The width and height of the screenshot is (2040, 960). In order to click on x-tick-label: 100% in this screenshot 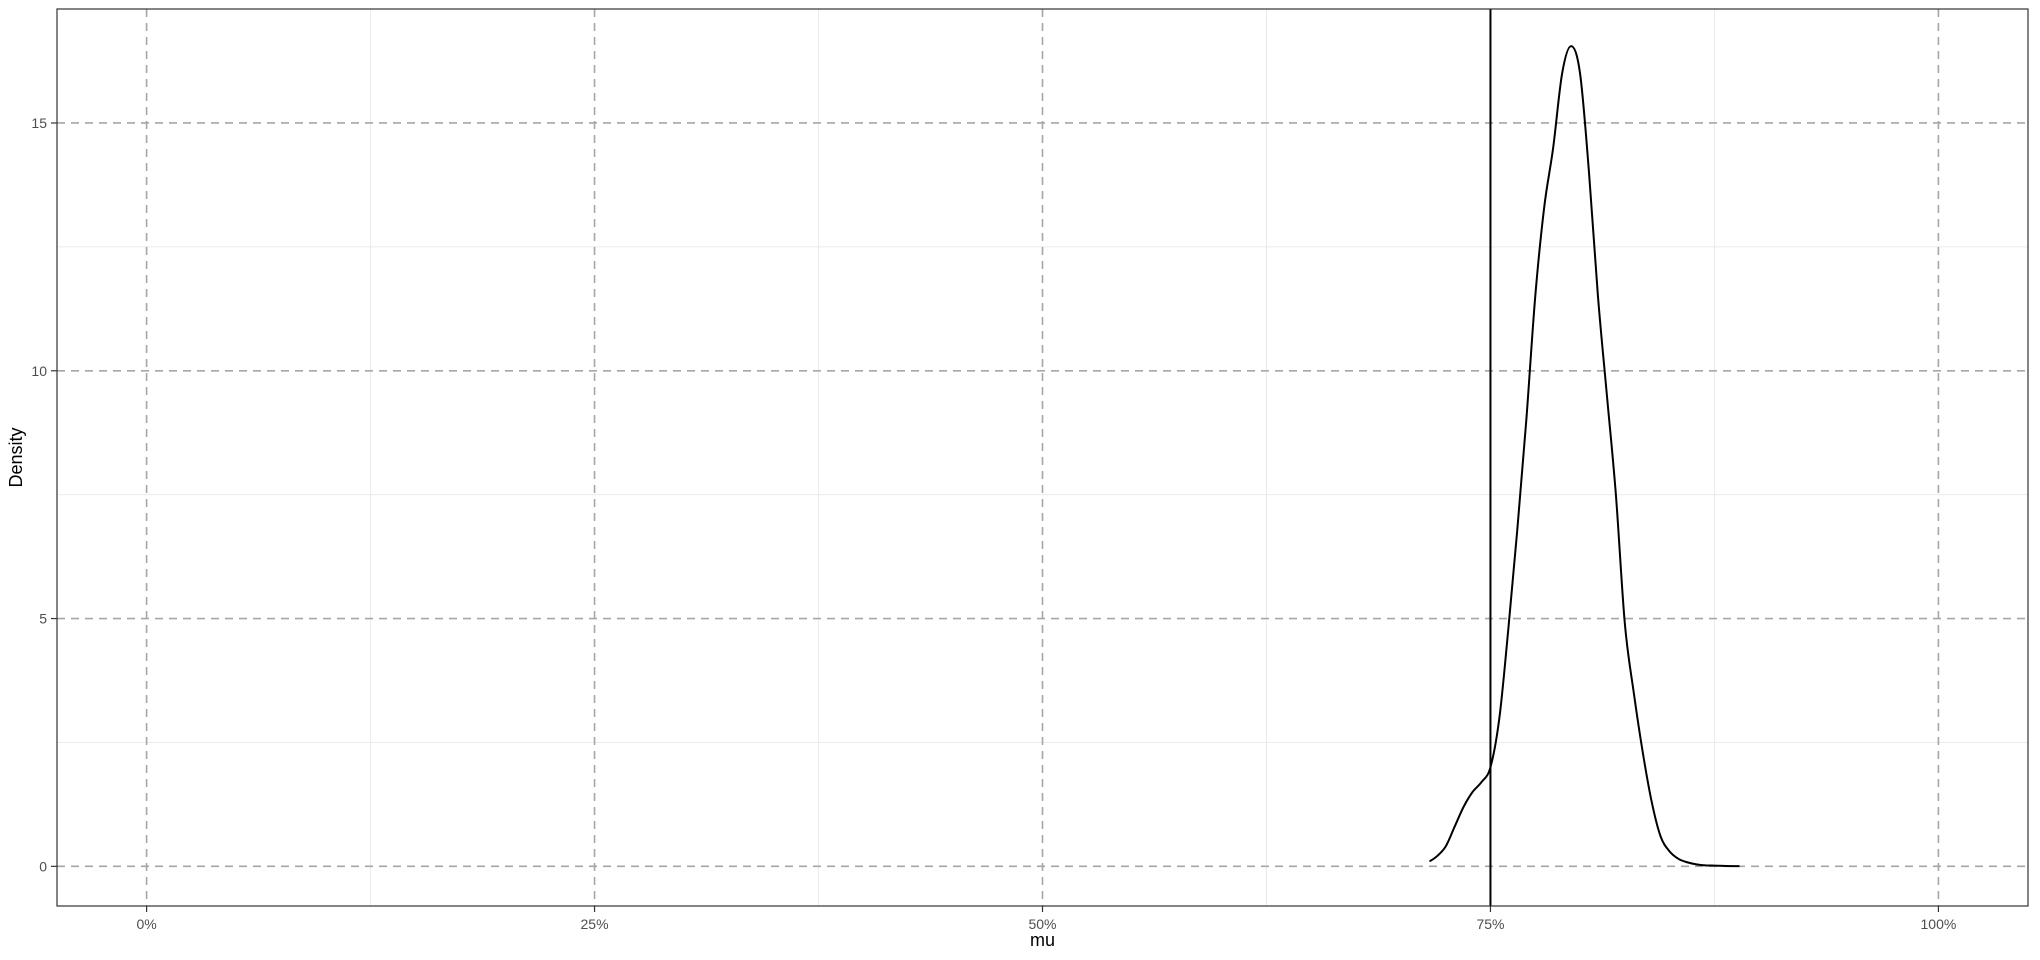, I will do `click(1939, 924)`.